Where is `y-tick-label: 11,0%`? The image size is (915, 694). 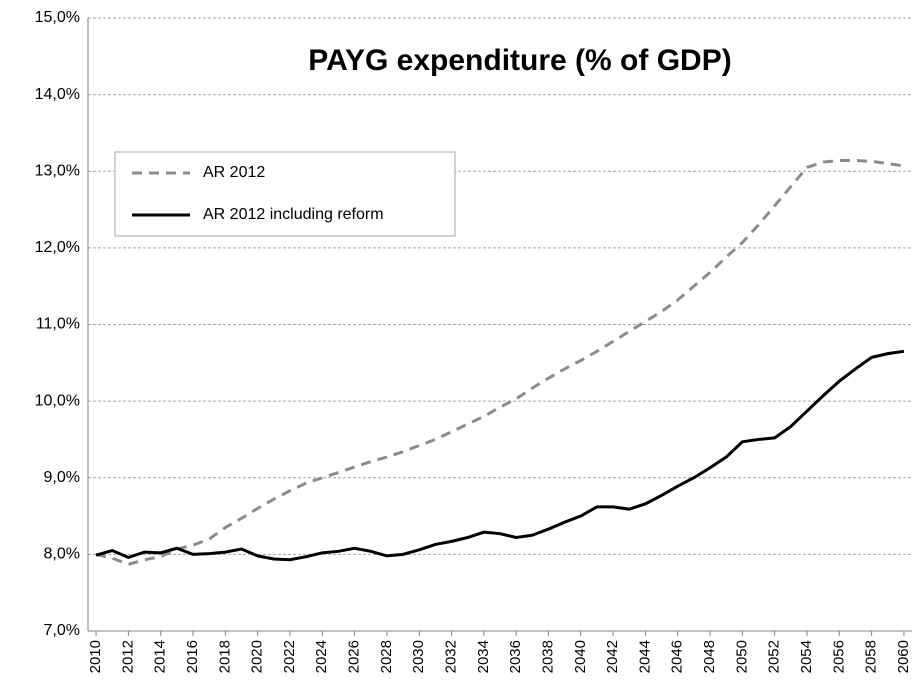
y-tick-label: 11,0% is located at coordinates (58, 324).